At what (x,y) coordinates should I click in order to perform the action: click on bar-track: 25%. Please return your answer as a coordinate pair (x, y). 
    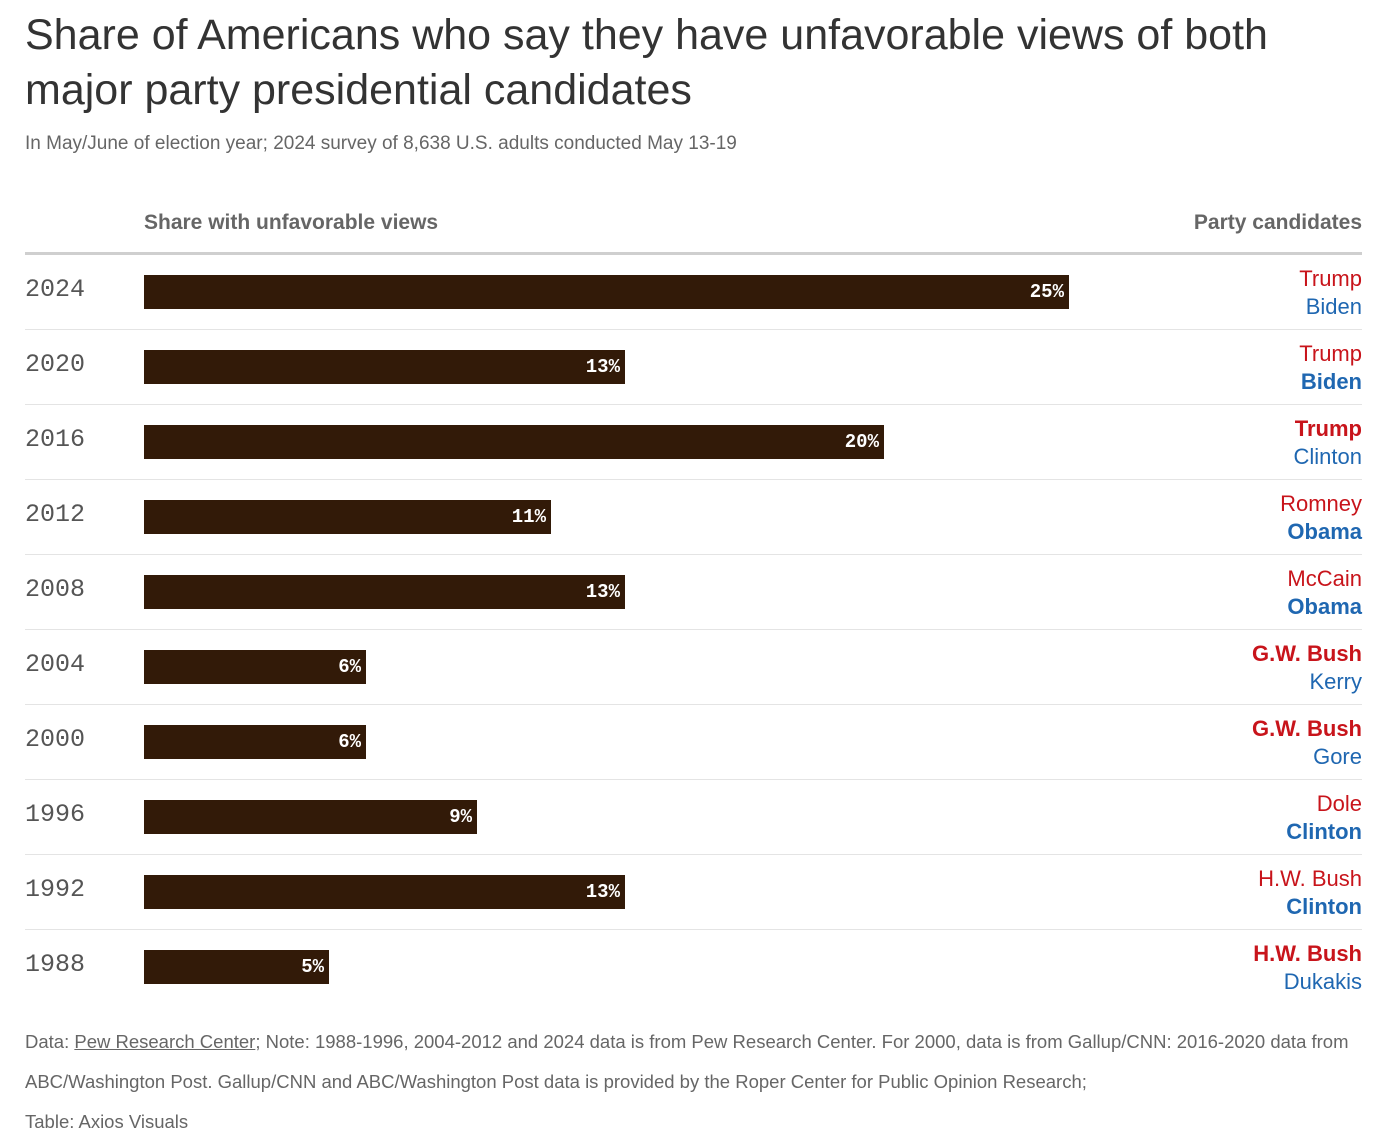
    Looking at the image, I should click on (699, 292).